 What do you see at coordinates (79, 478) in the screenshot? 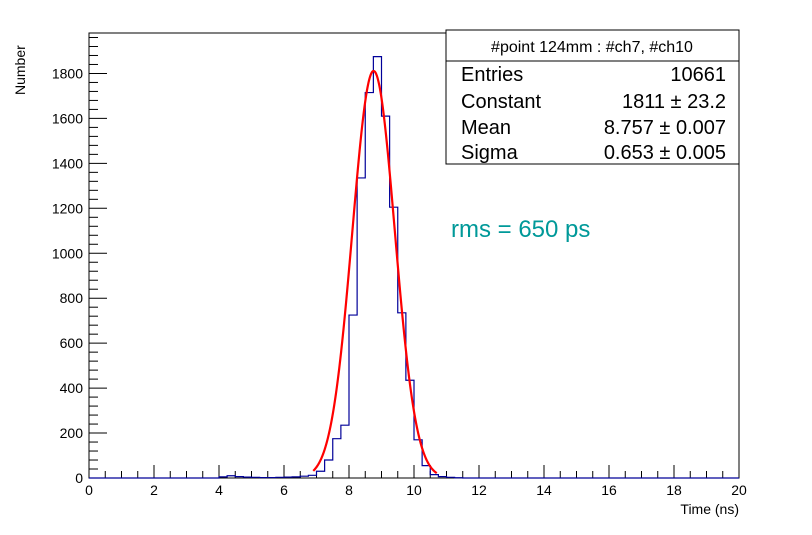
I see `y-tick-label: 0` at bounding box center [79, 478].